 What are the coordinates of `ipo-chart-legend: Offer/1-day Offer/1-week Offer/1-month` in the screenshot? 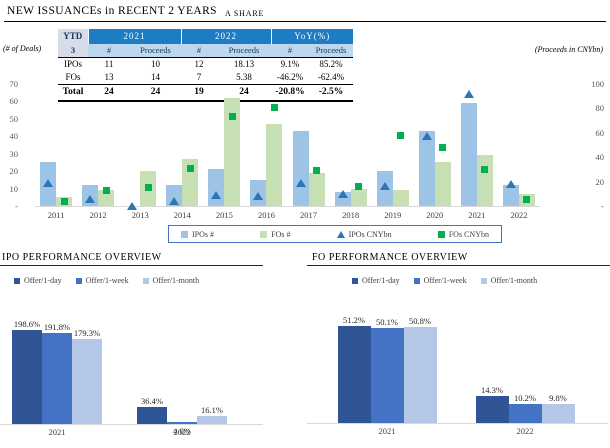 It's located at (106, 280).